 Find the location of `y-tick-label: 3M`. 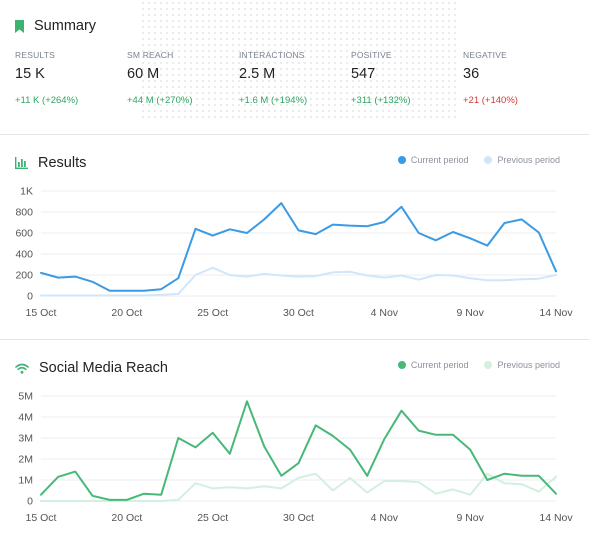

y-tick-label: 3M is located at coordinates (25, 439).